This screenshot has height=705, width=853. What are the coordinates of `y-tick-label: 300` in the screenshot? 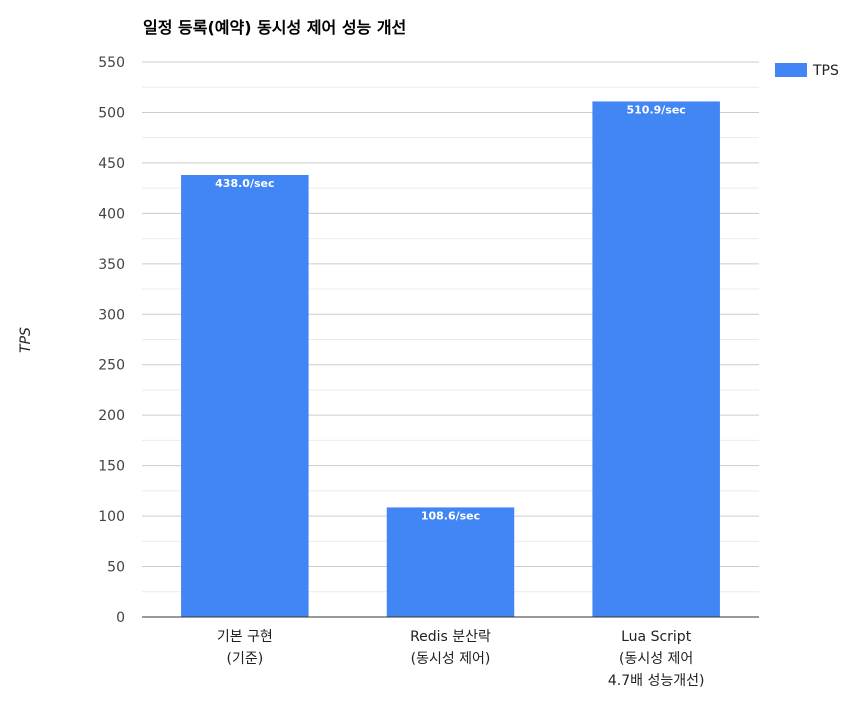 It's located at (111, 315).